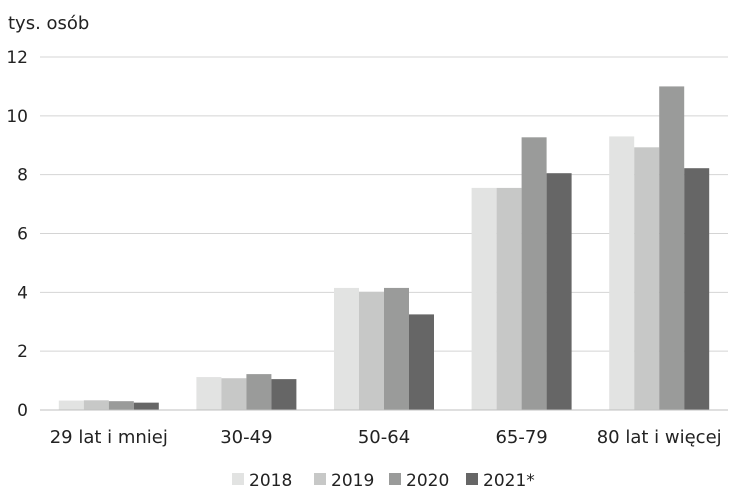 This screenshot has height=486, width=731. Describe the element at coordinates (659, 437) in the screenshot. I see `x-tick-label: 80 lat i więcej` at that location.